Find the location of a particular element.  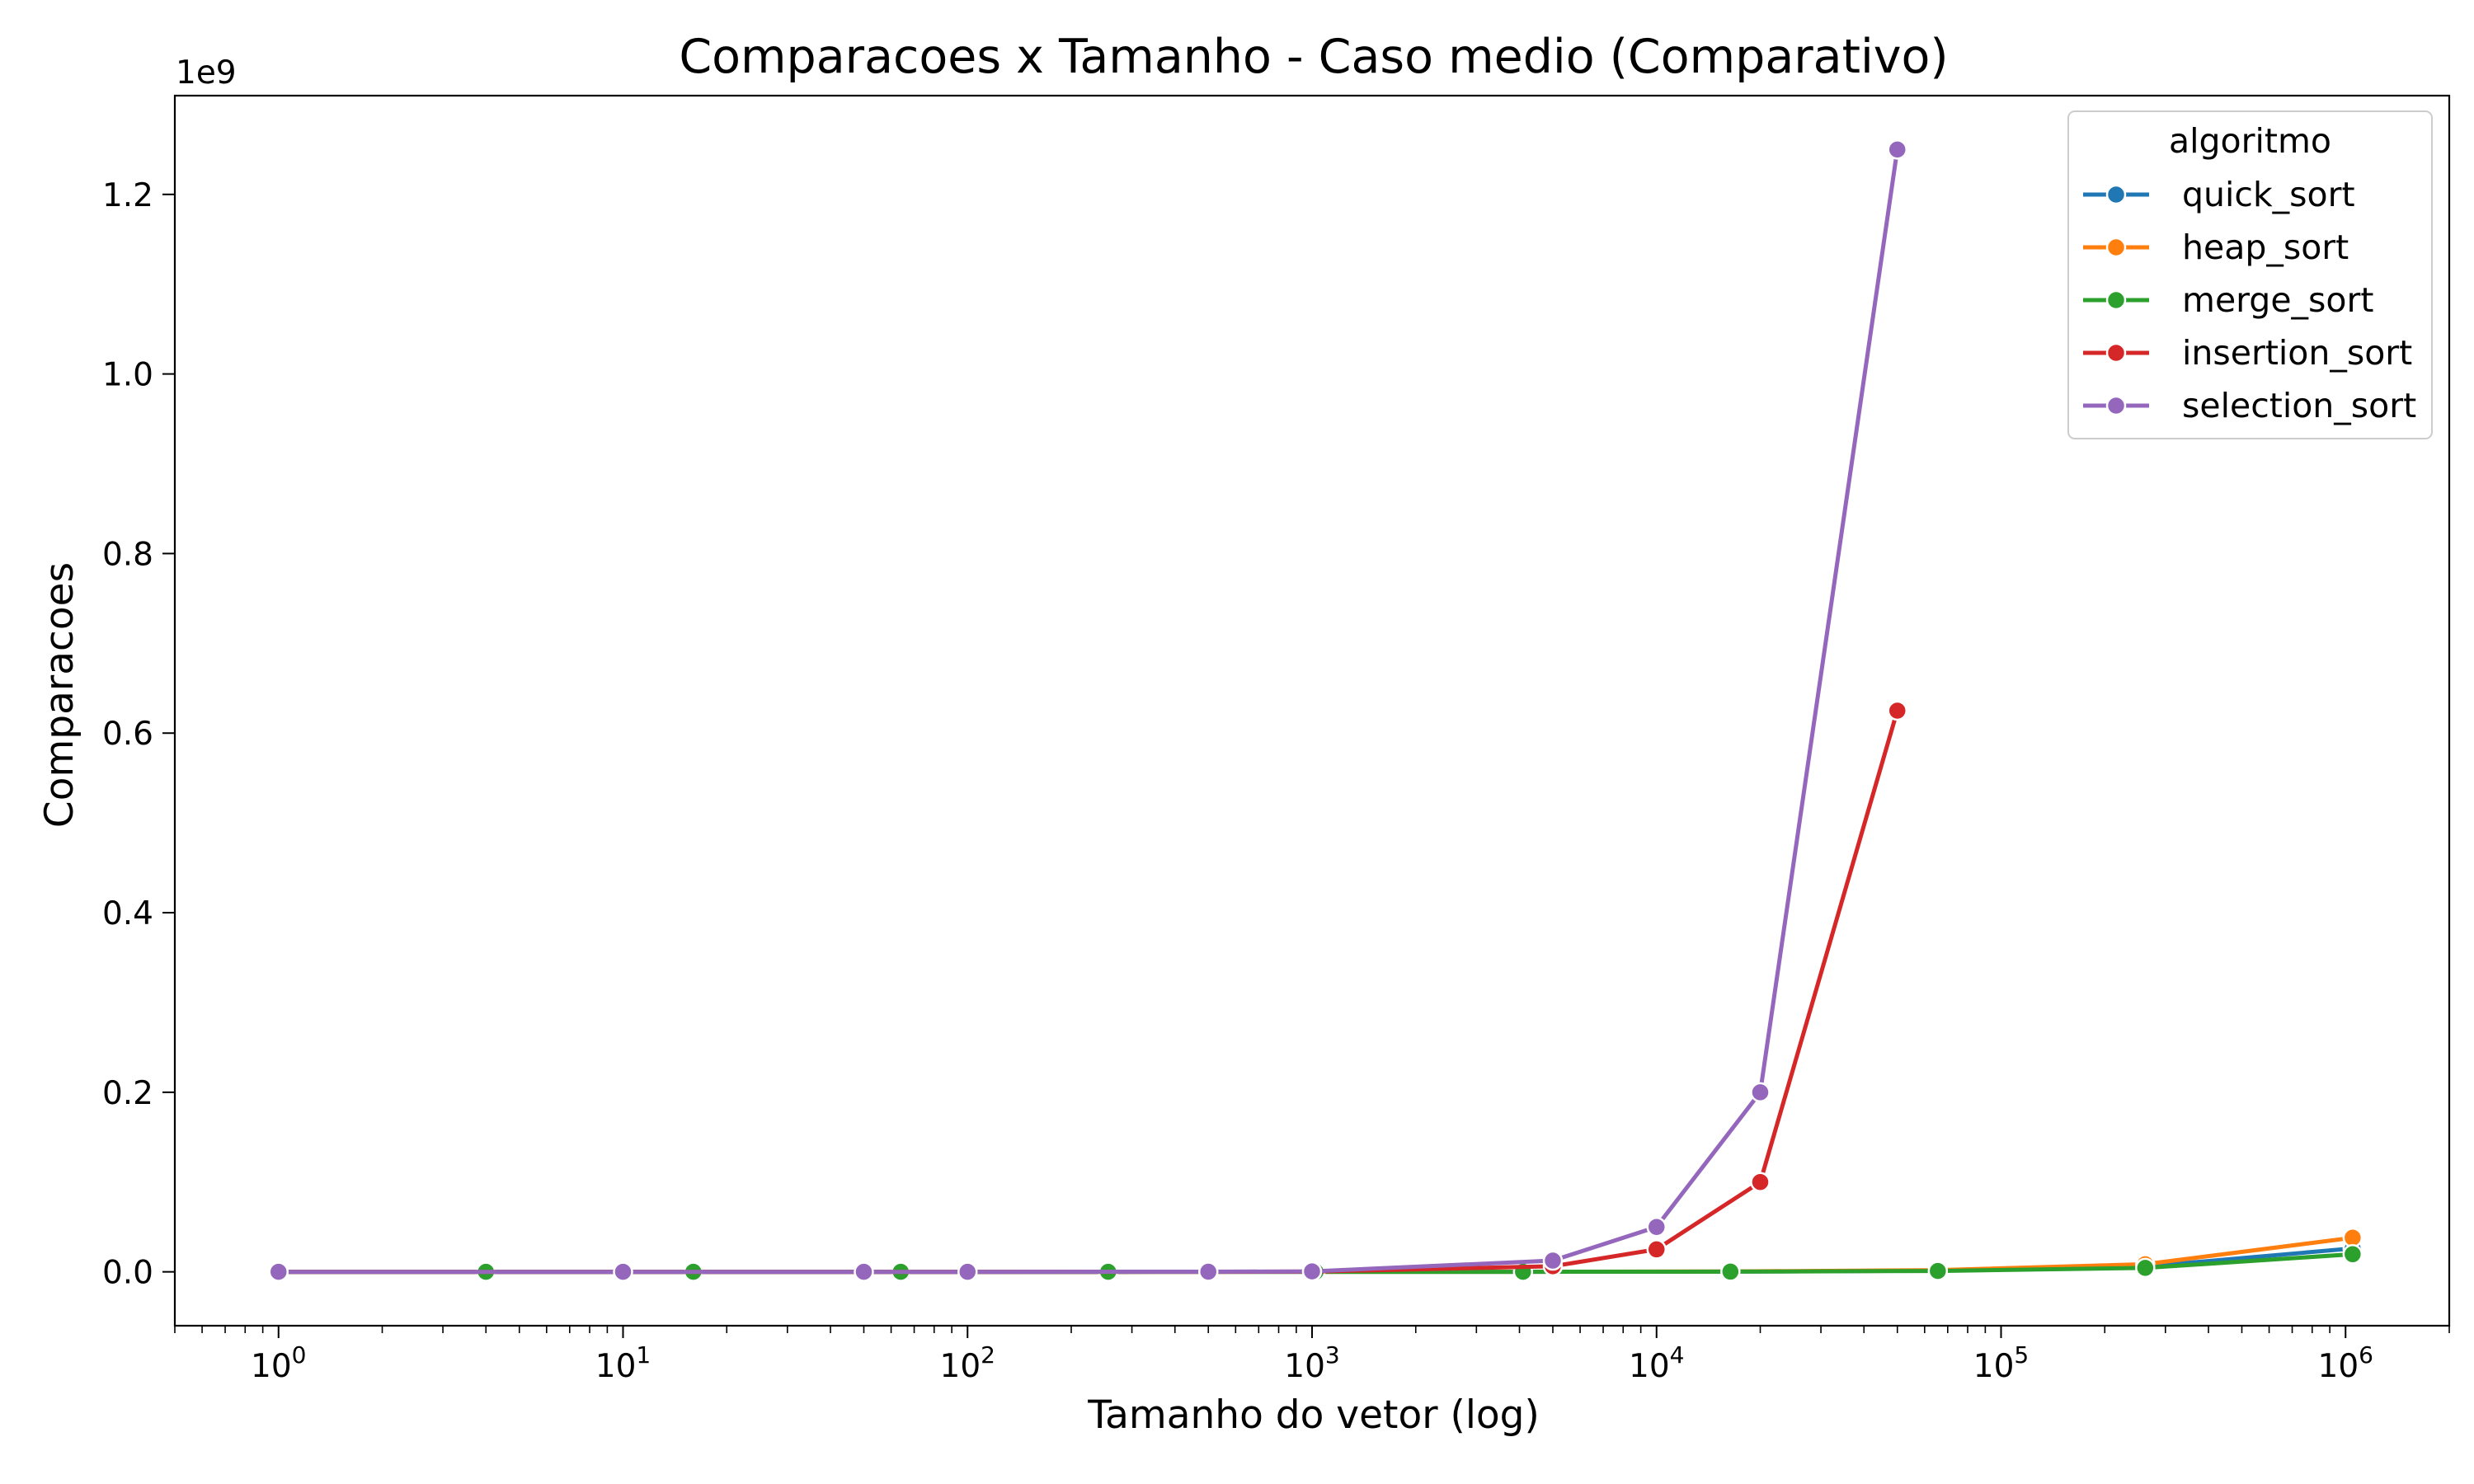

x-tick-label: 10⁵ is located at coordinates (2001, 1363).